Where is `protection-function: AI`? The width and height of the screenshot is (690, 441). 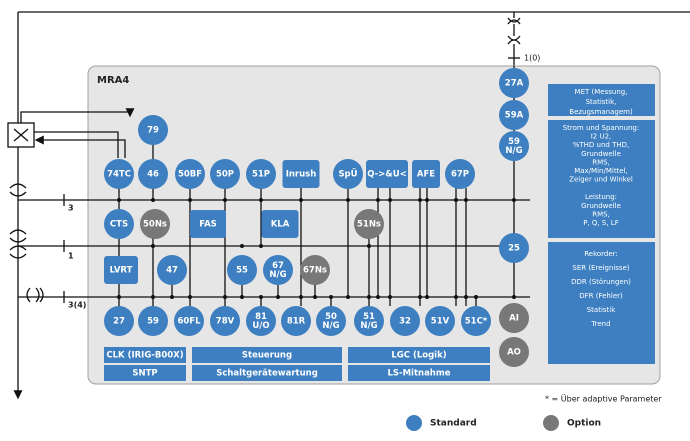 protection-function: AI is located at coordinates (514, 318).